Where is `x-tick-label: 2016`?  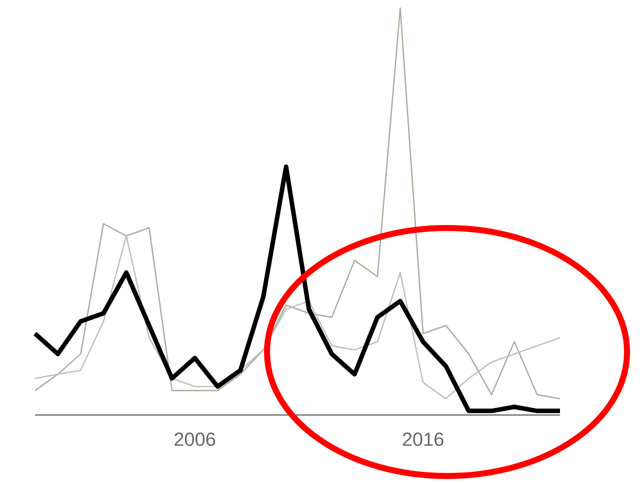 x-tick-label: 2016 is located at coordinates (423, 439).